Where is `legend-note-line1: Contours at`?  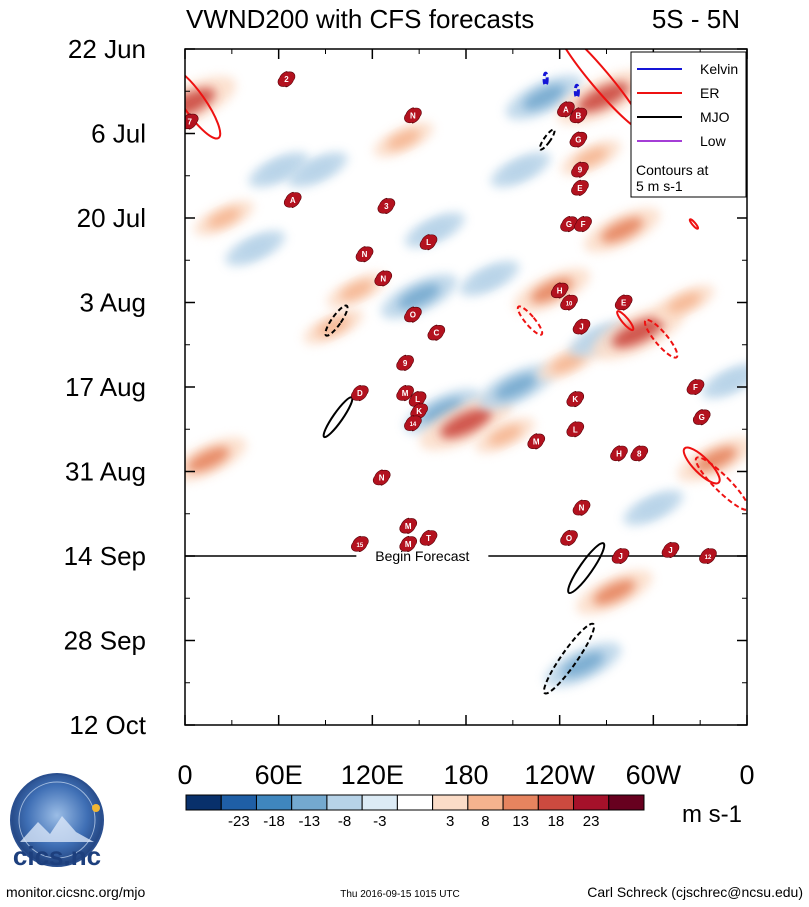 legend-note-line1: Contours at is located at coordinates (672, 170).